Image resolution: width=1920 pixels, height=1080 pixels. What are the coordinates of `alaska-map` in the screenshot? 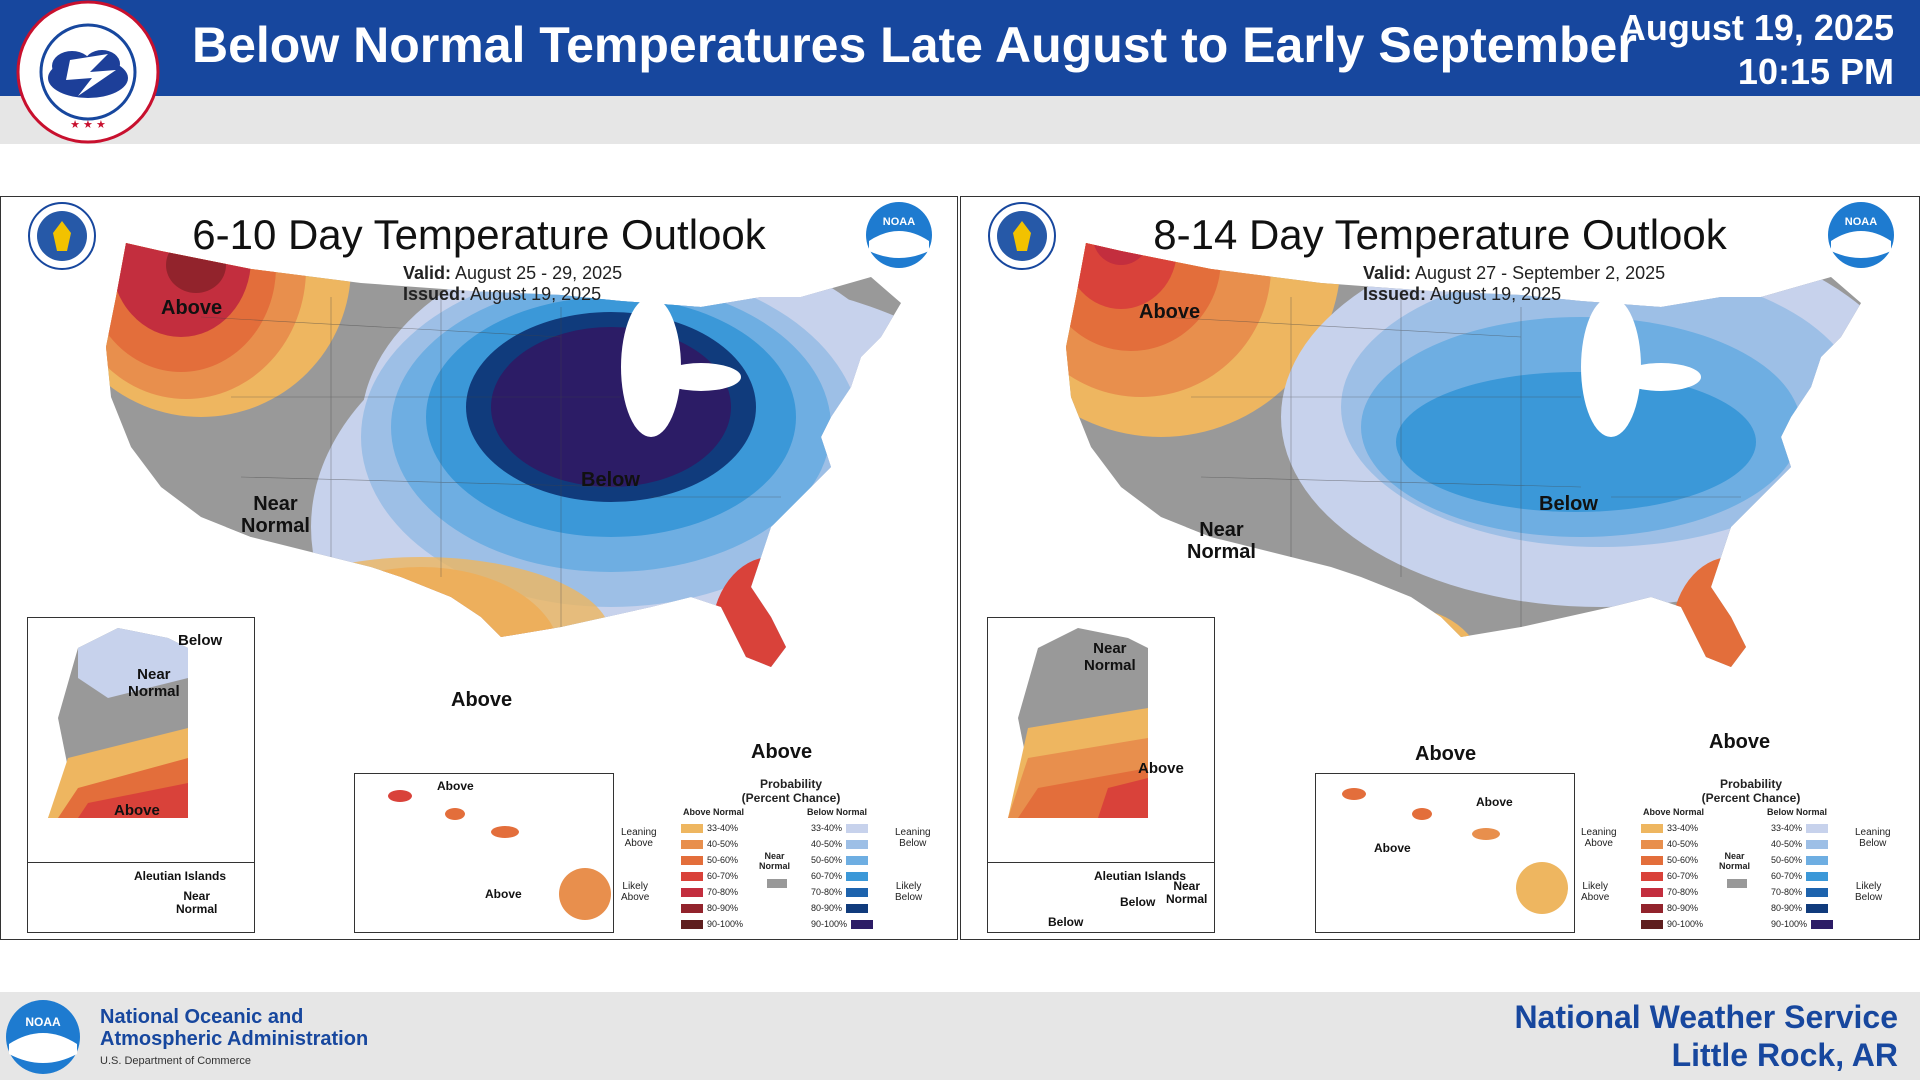 It's located at (118, 723).